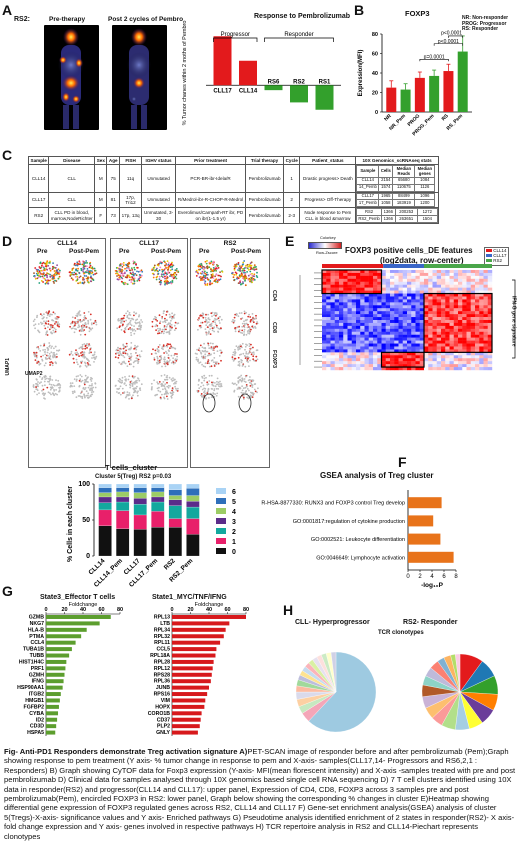  What do you see at coordinates (299, 39) in the screenshot?
I see `responder-bracket` at bounding box center [299, 39].